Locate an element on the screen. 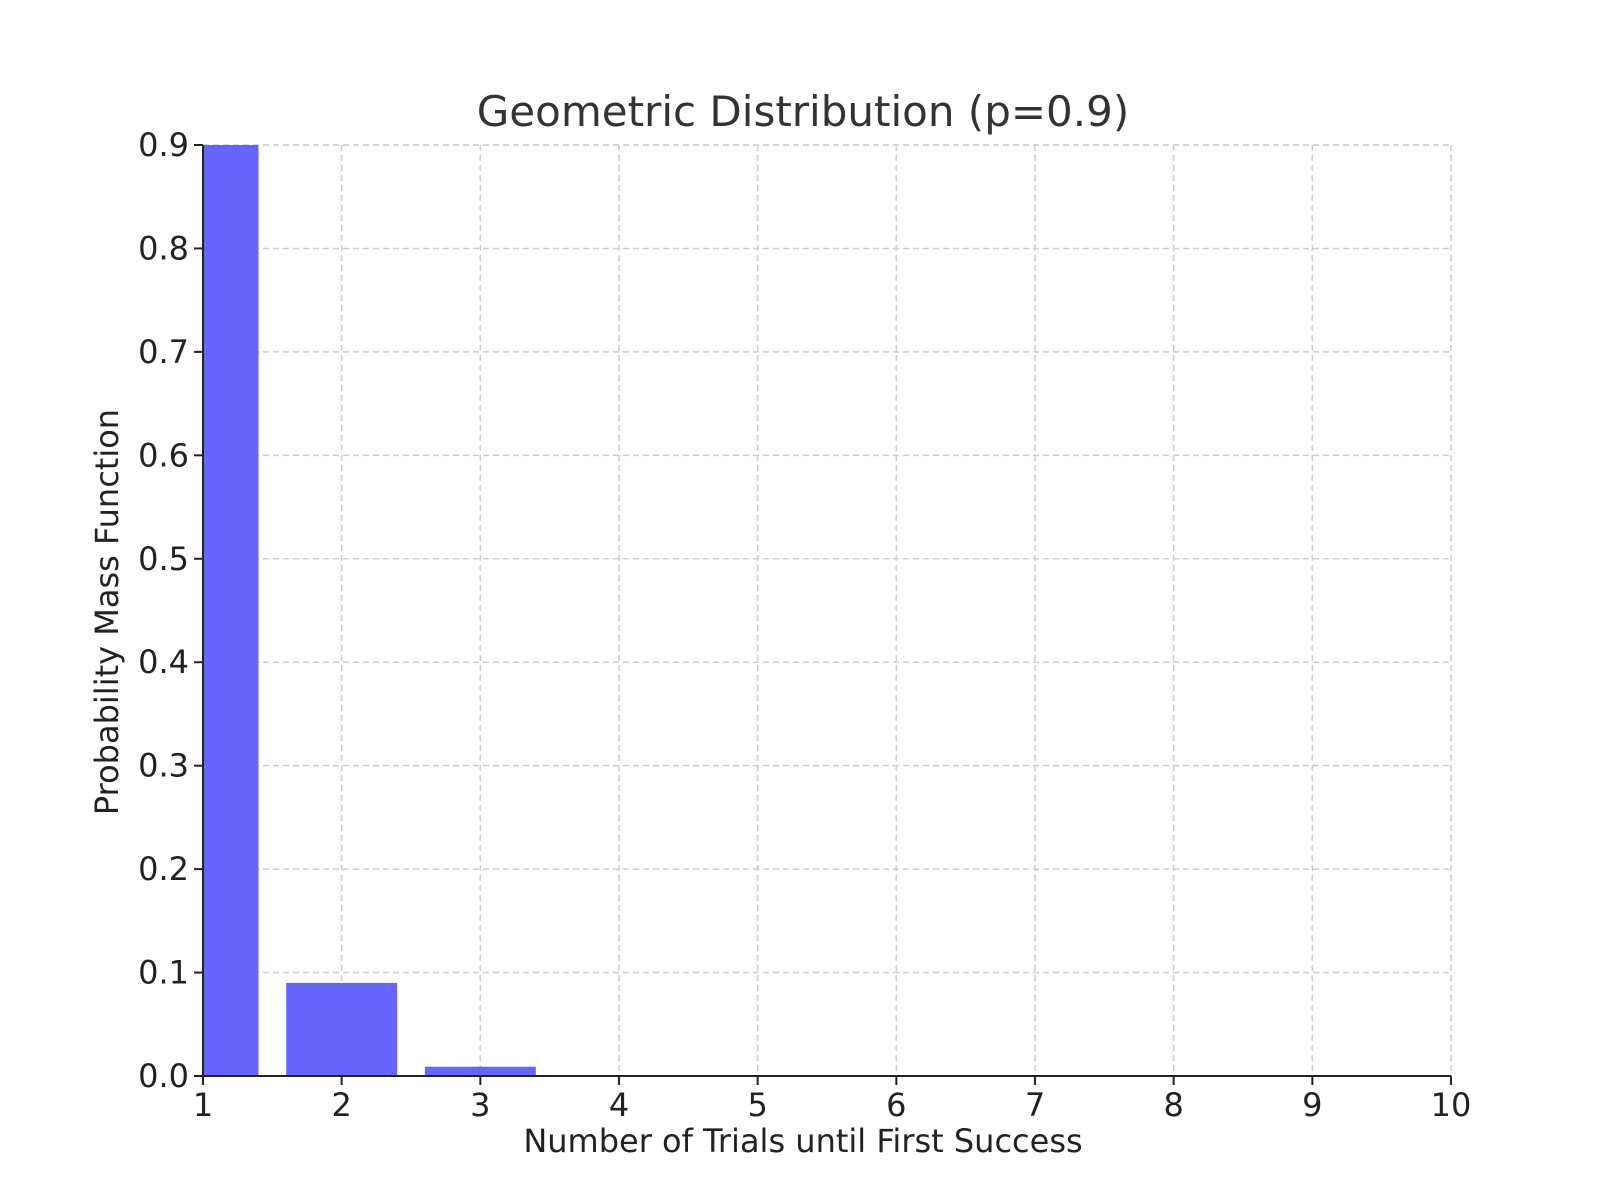  y-tick-label-0.3: 0.3 is located at coordinates (163, 766).